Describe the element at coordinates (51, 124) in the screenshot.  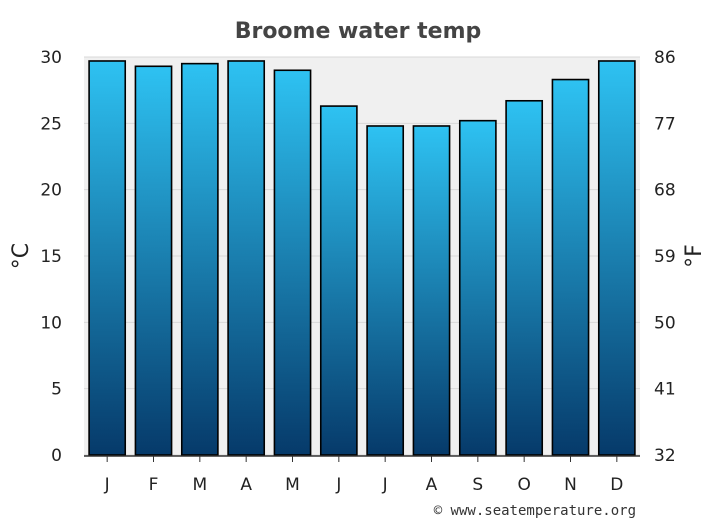
I see `y-tick-label-celsius: 25` at that location.